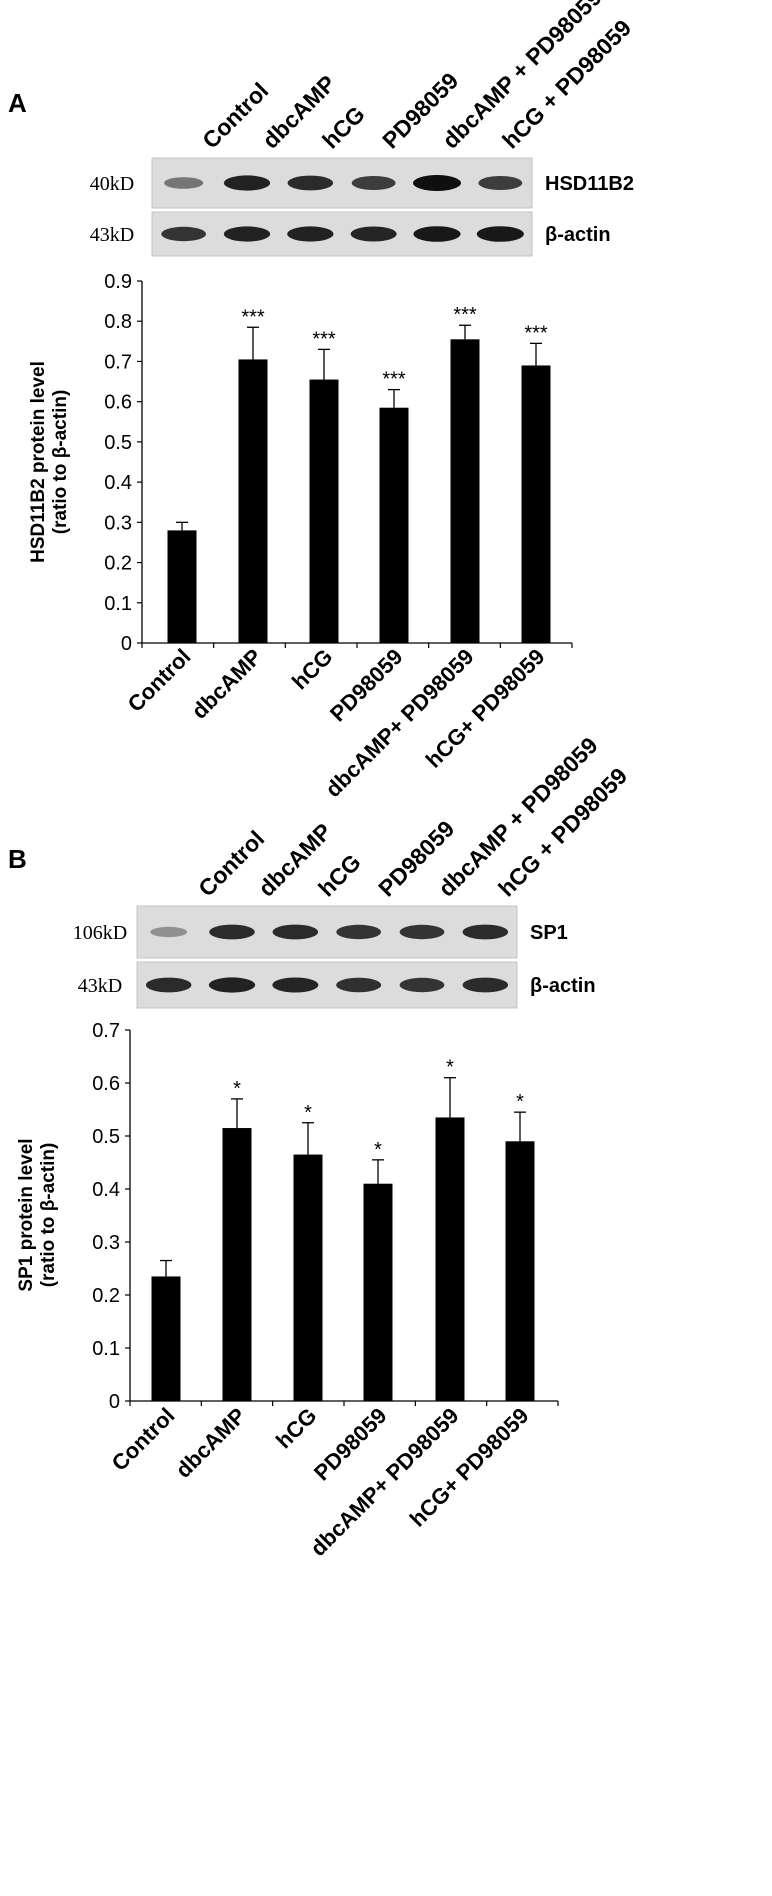 The image size is (772, 1896). What do you see at coordinates (38, 462) in the screenshot?
I see `y-axis-label-line1: HSD11B2 protein level` at bounding box center [38, 462].